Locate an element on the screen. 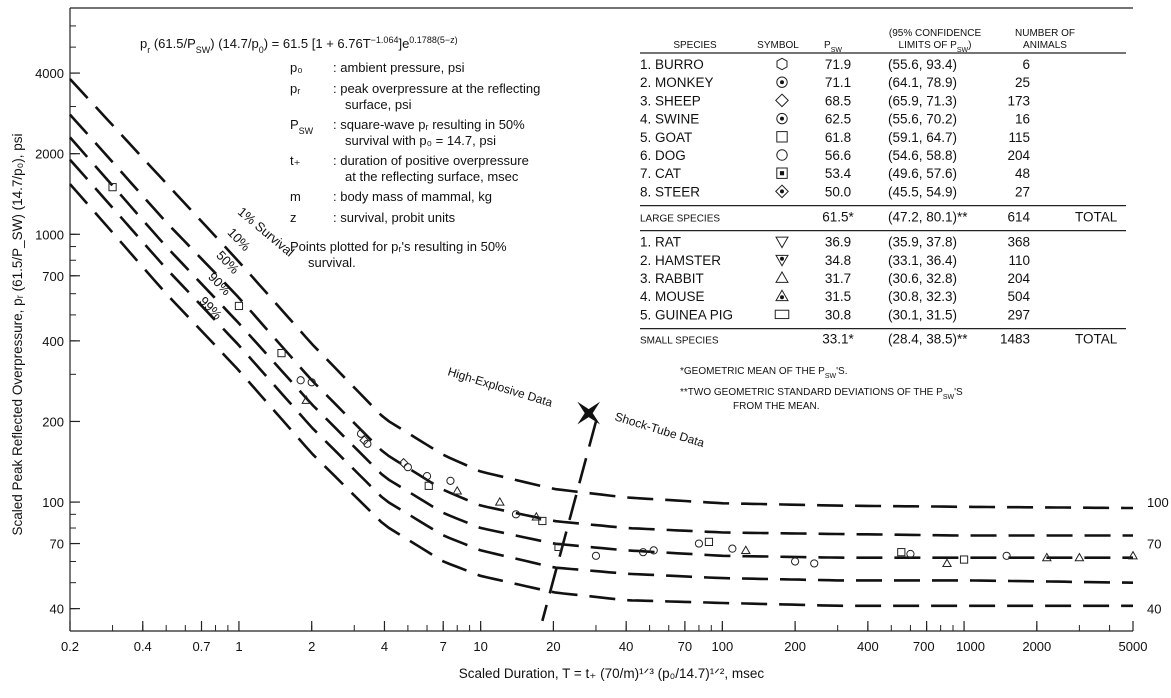 Image resolution: width=1171 pixels, height=698 pixels. definition-text: : peak overpressure at the reflecting is located at coordinates (436, 88).